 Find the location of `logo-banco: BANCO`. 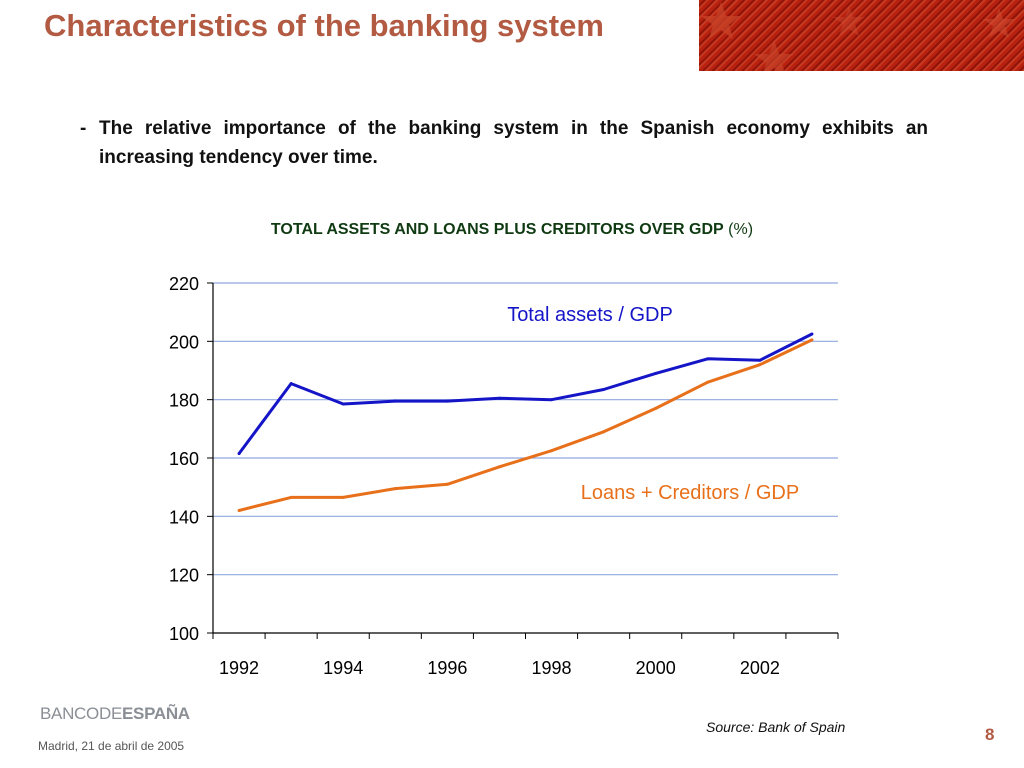

logo-banco: BANCO is located at coordinates (69, 713).